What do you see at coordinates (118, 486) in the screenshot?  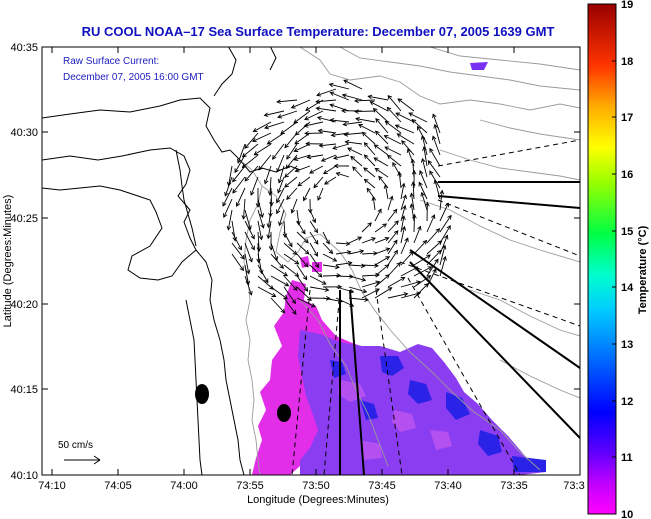 I see `x-tick-label: 74:05` at bounding box center [118, 486].